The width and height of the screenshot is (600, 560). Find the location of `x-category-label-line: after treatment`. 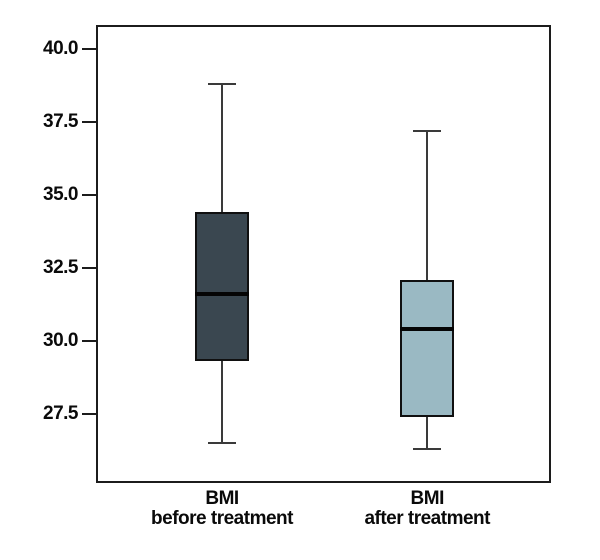

x-category-label-line: after treatment is located at coordinates (427, 518).